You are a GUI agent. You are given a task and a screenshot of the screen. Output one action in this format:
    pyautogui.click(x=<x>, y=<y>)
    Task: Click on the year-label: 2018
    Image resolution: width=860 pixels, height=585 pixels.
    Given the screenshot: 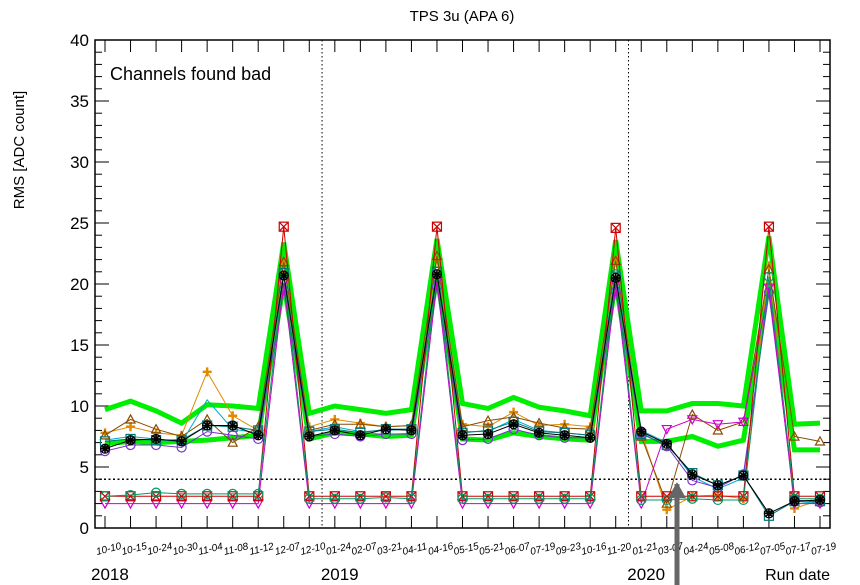 What is the action you would take?
    pyautogui.click(x=110, y=574)
    